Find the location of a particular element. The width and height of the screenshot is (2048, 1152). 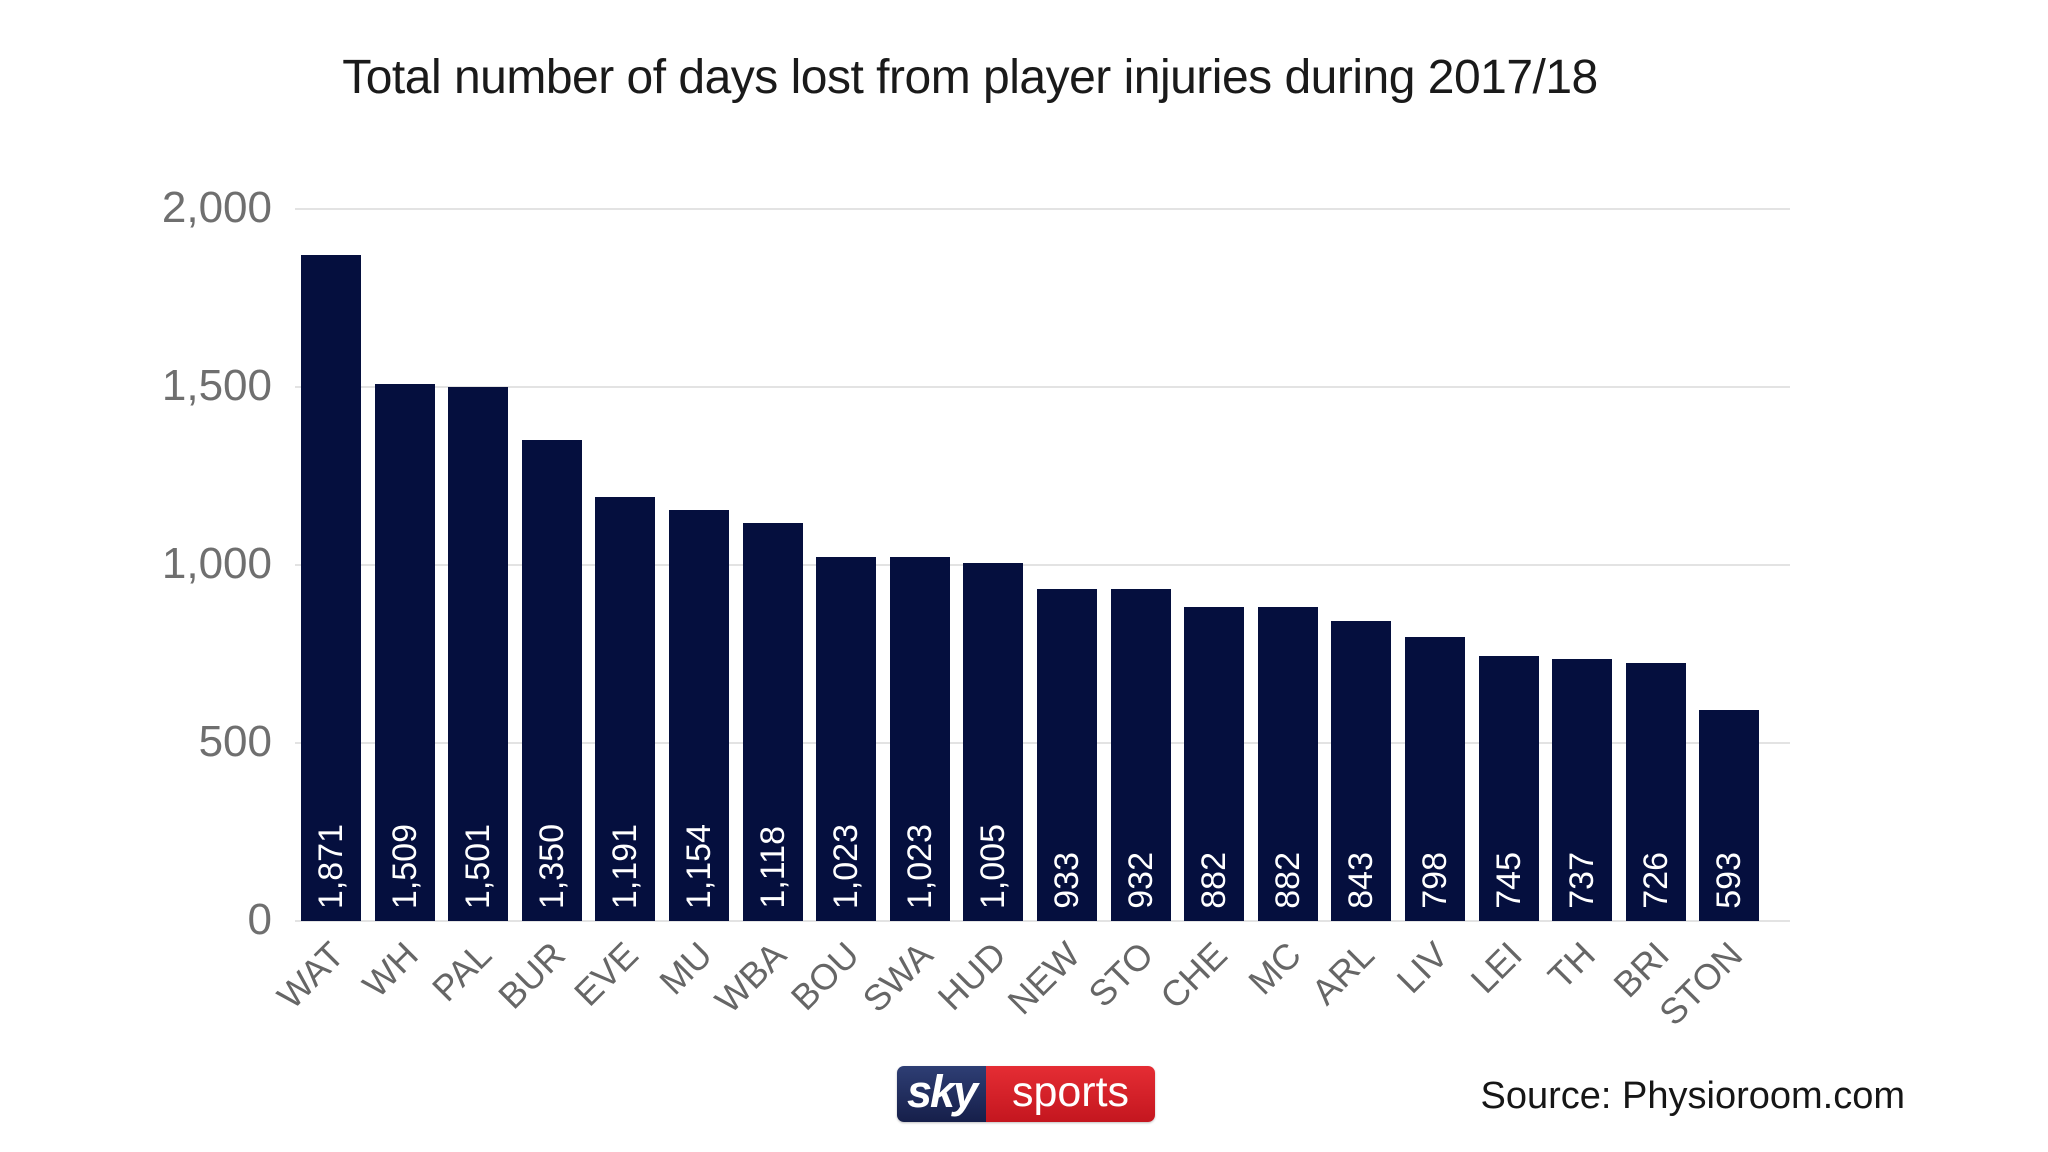

bar: 593 is located at coordinates (1729, 815).